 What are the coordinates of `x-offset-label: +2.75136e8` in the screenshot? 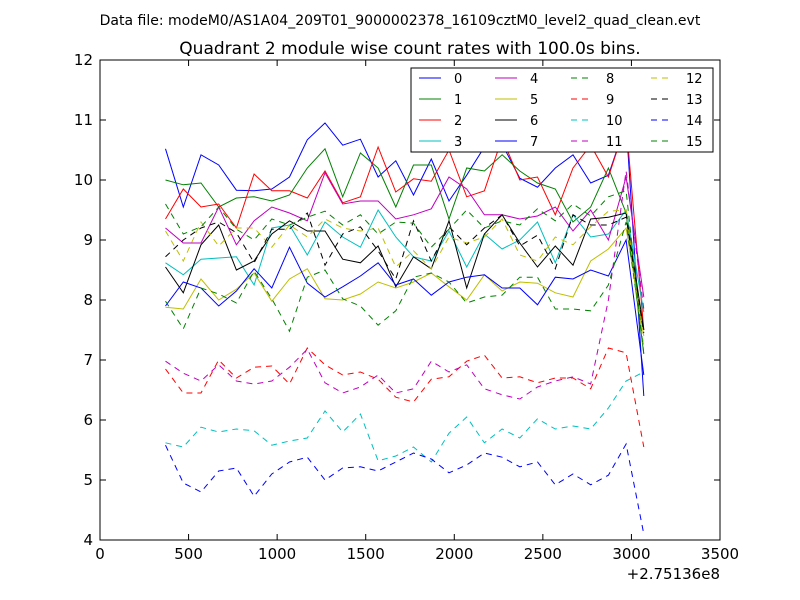 It's located at (673, 574).